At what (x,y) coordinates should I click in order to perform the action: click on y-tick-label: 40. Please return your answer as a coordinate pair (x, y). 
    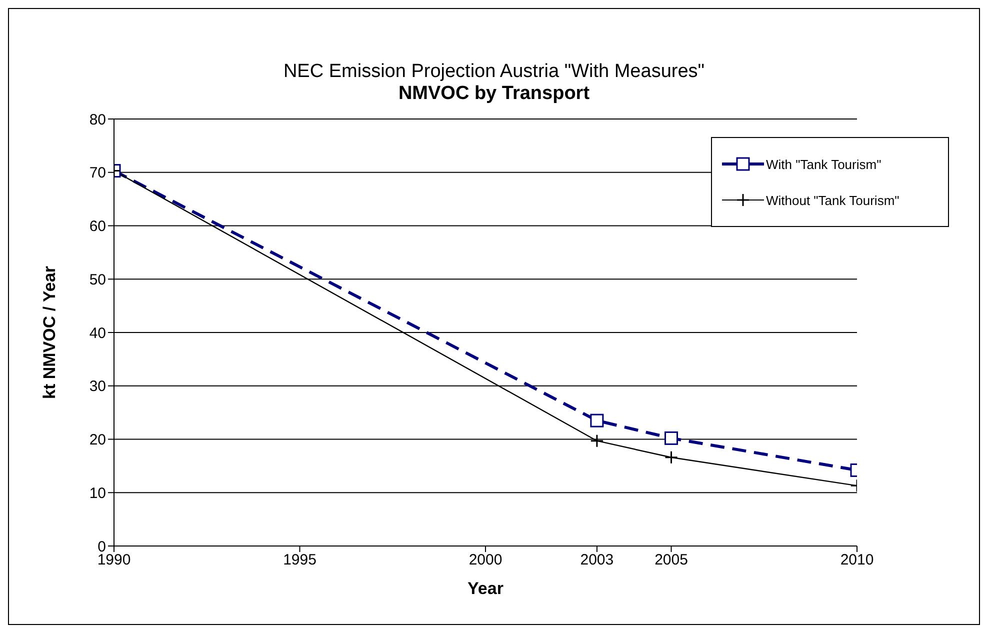
    Looking at the image, I should click on (97, 333).